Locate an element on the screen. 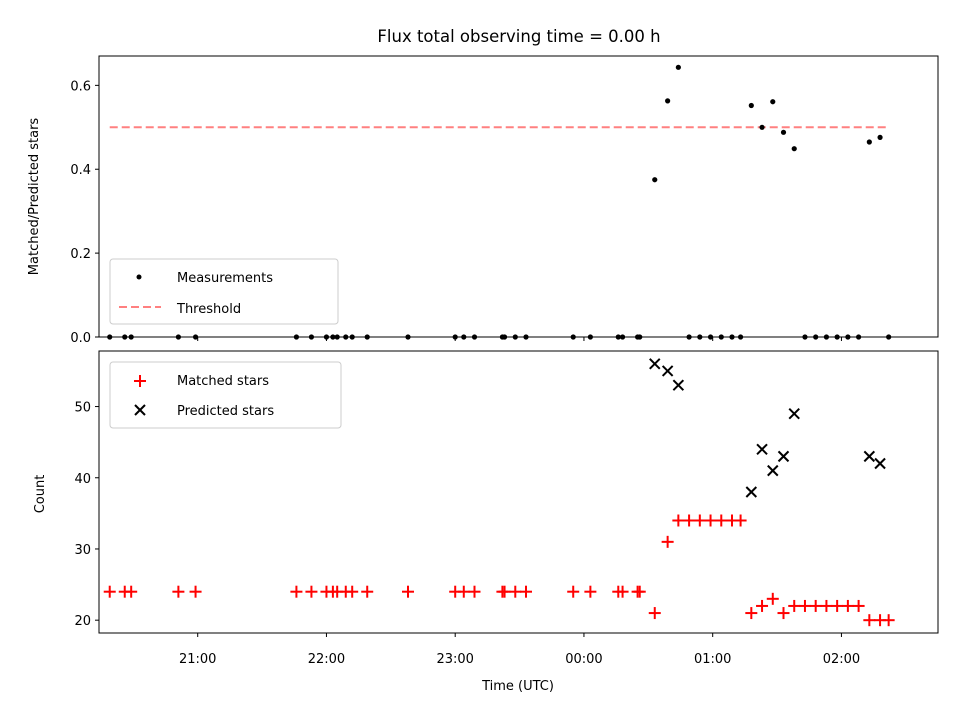  bottom-y-tick-label: 50 is located at coordinates (82, 408).